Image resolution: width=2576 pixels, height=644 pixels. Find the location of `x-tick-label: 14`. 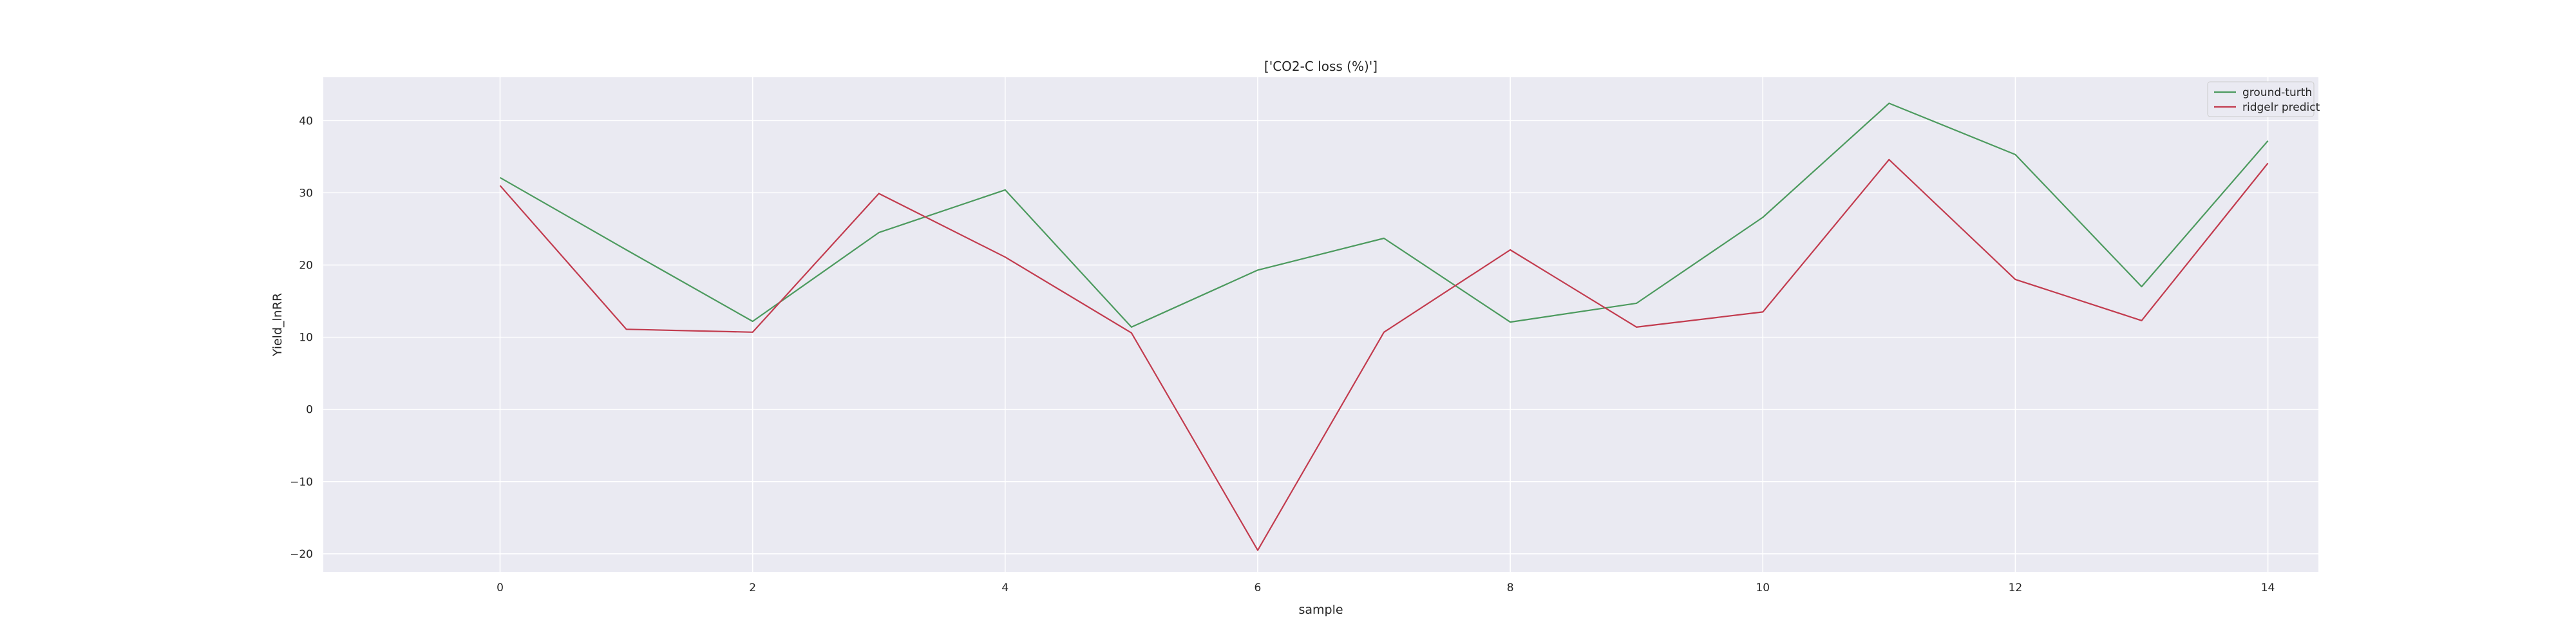

x-tick-label: 14 is located at coordinates (2268, 588).